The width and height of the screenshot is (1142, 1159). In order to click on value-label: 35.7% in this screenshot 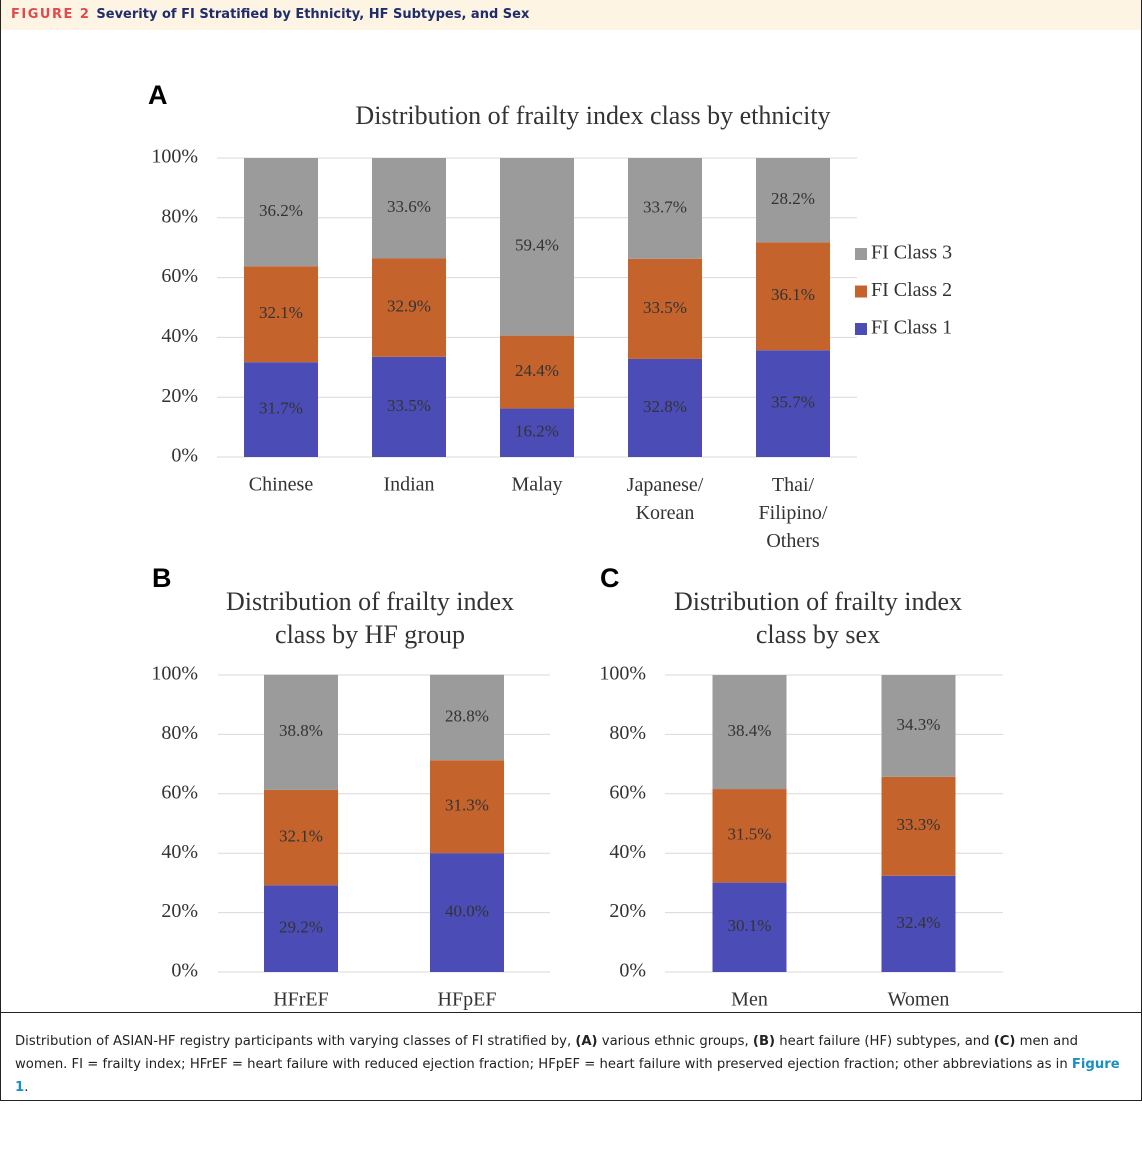, I will do `click(793, 402)`.